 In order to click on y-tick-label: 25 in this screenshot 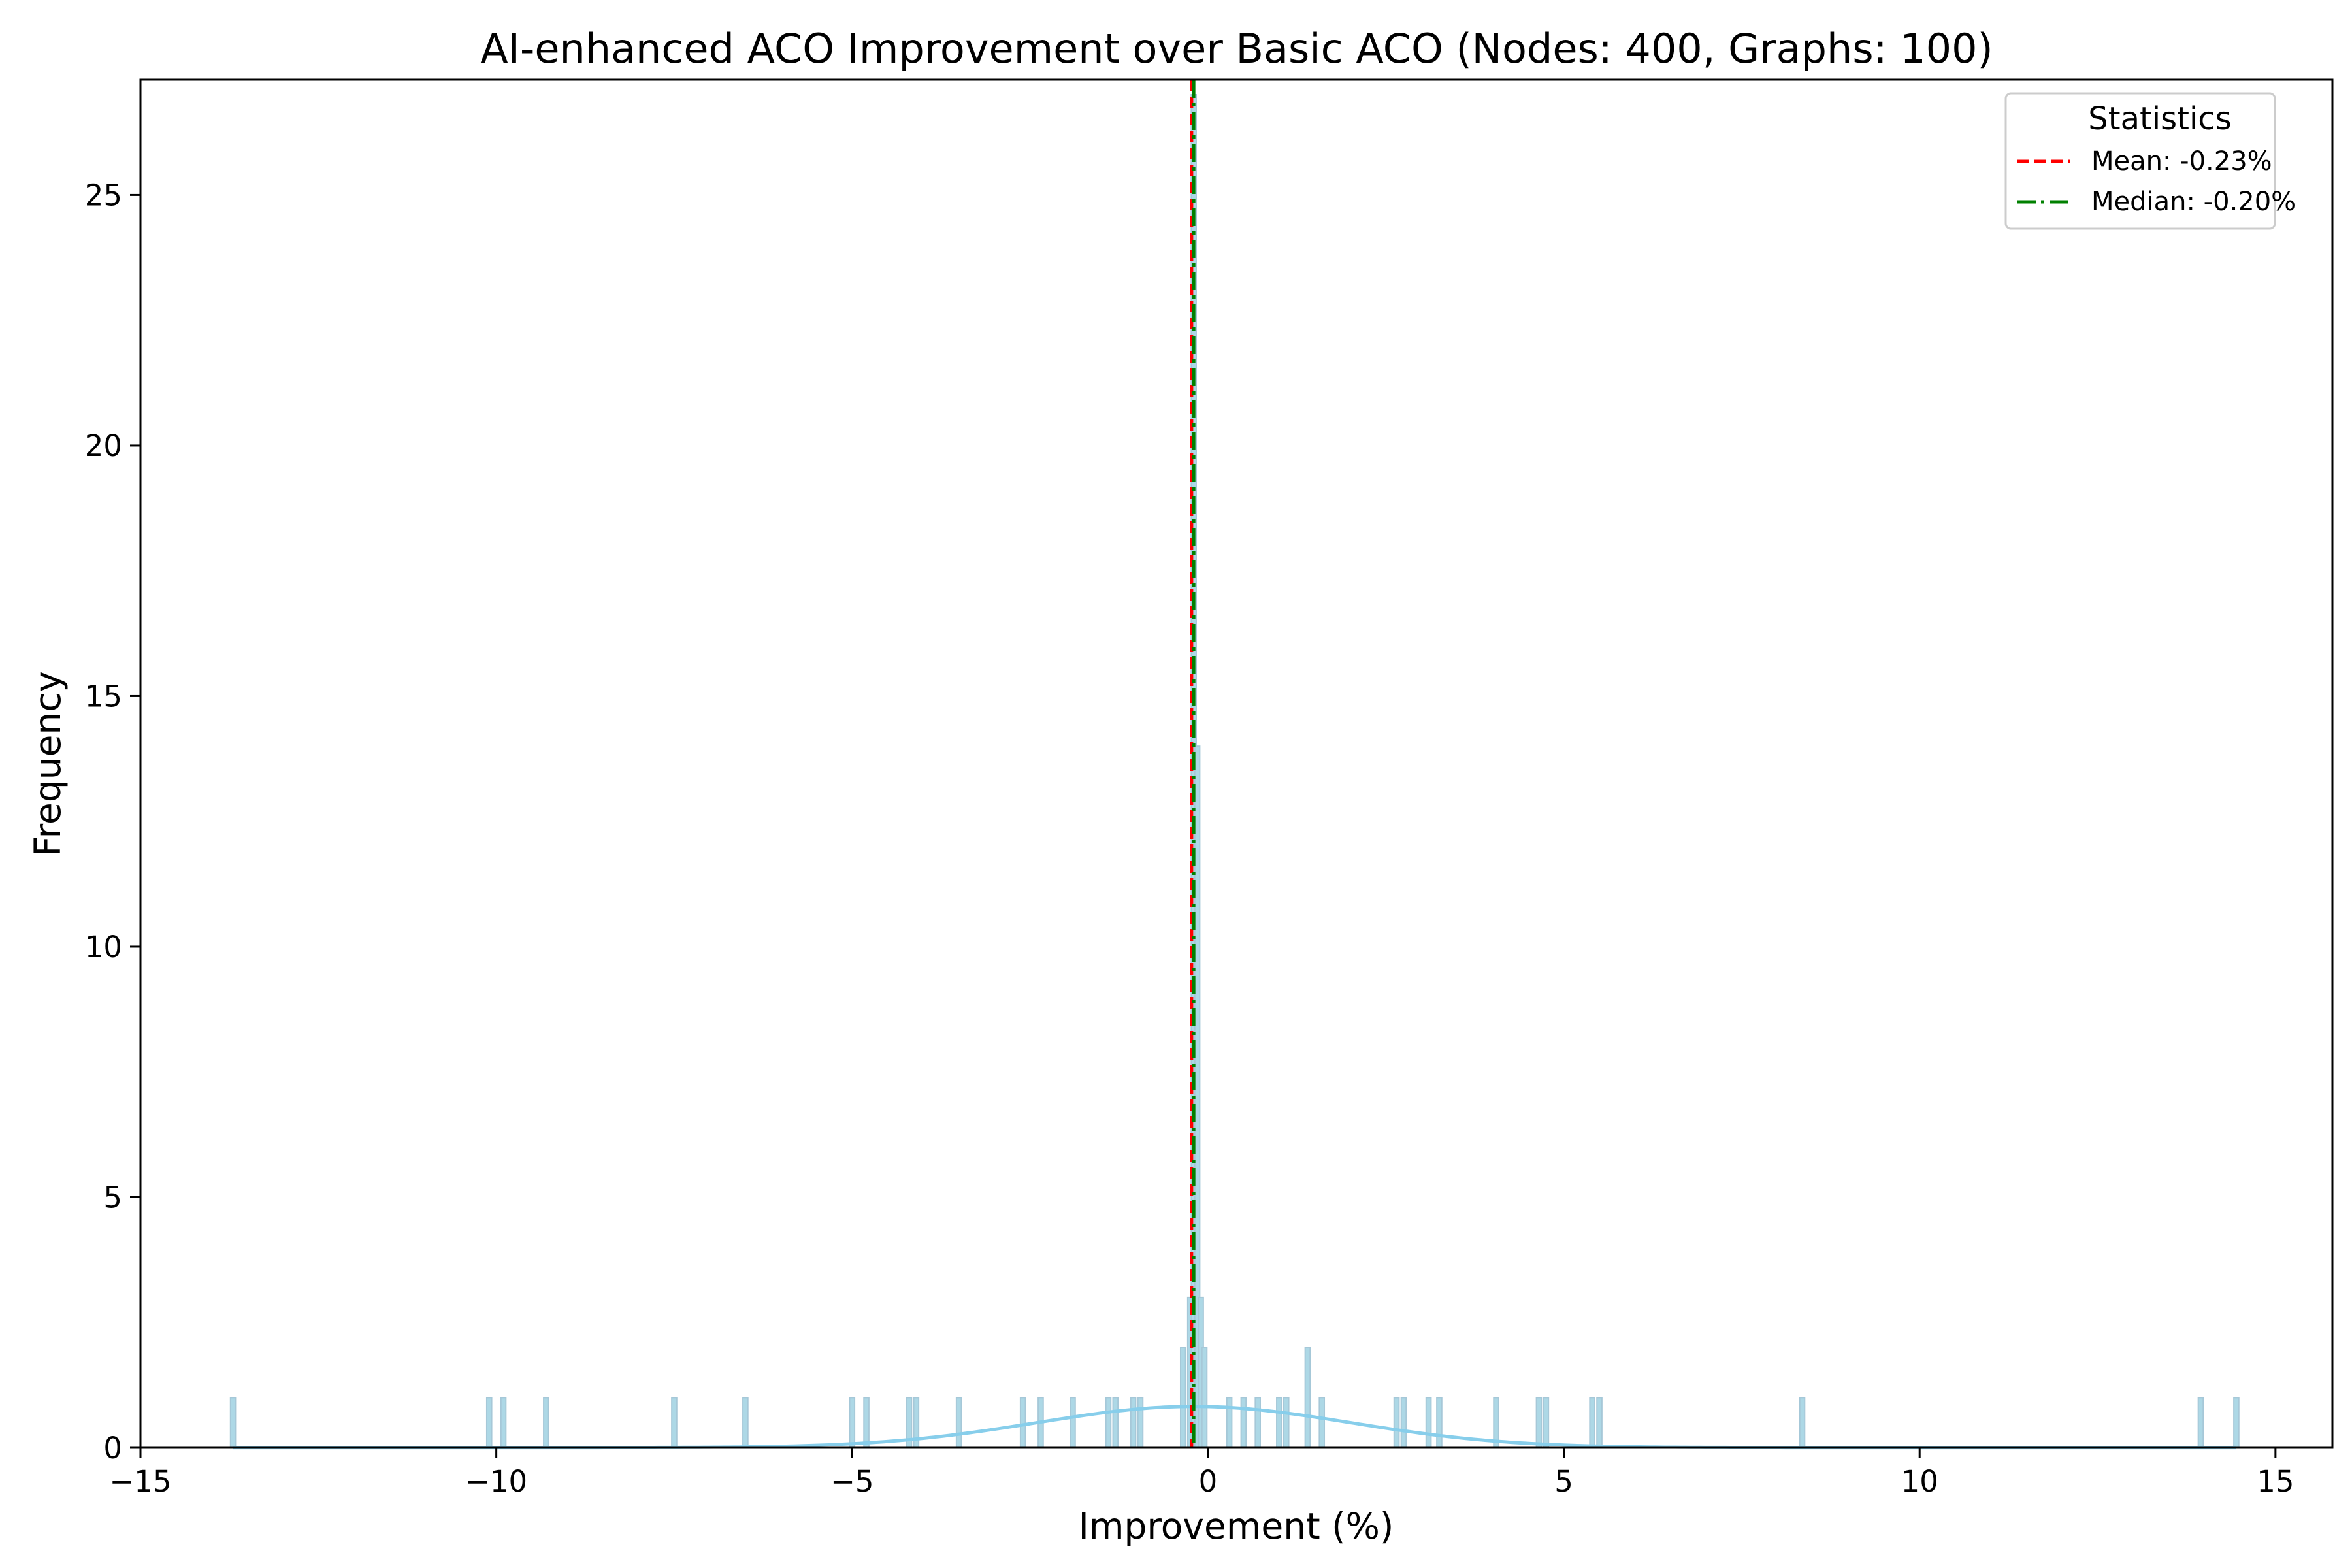, I will do `click(103, 195)`.